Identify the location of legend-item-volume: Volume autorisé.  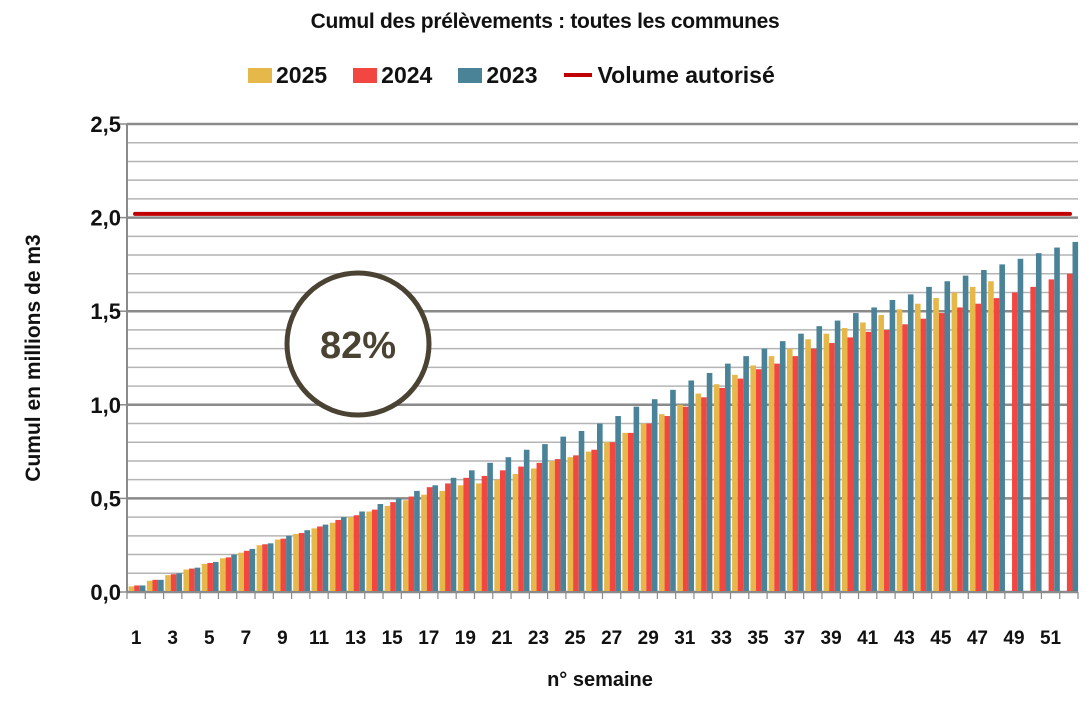
(669, 75).